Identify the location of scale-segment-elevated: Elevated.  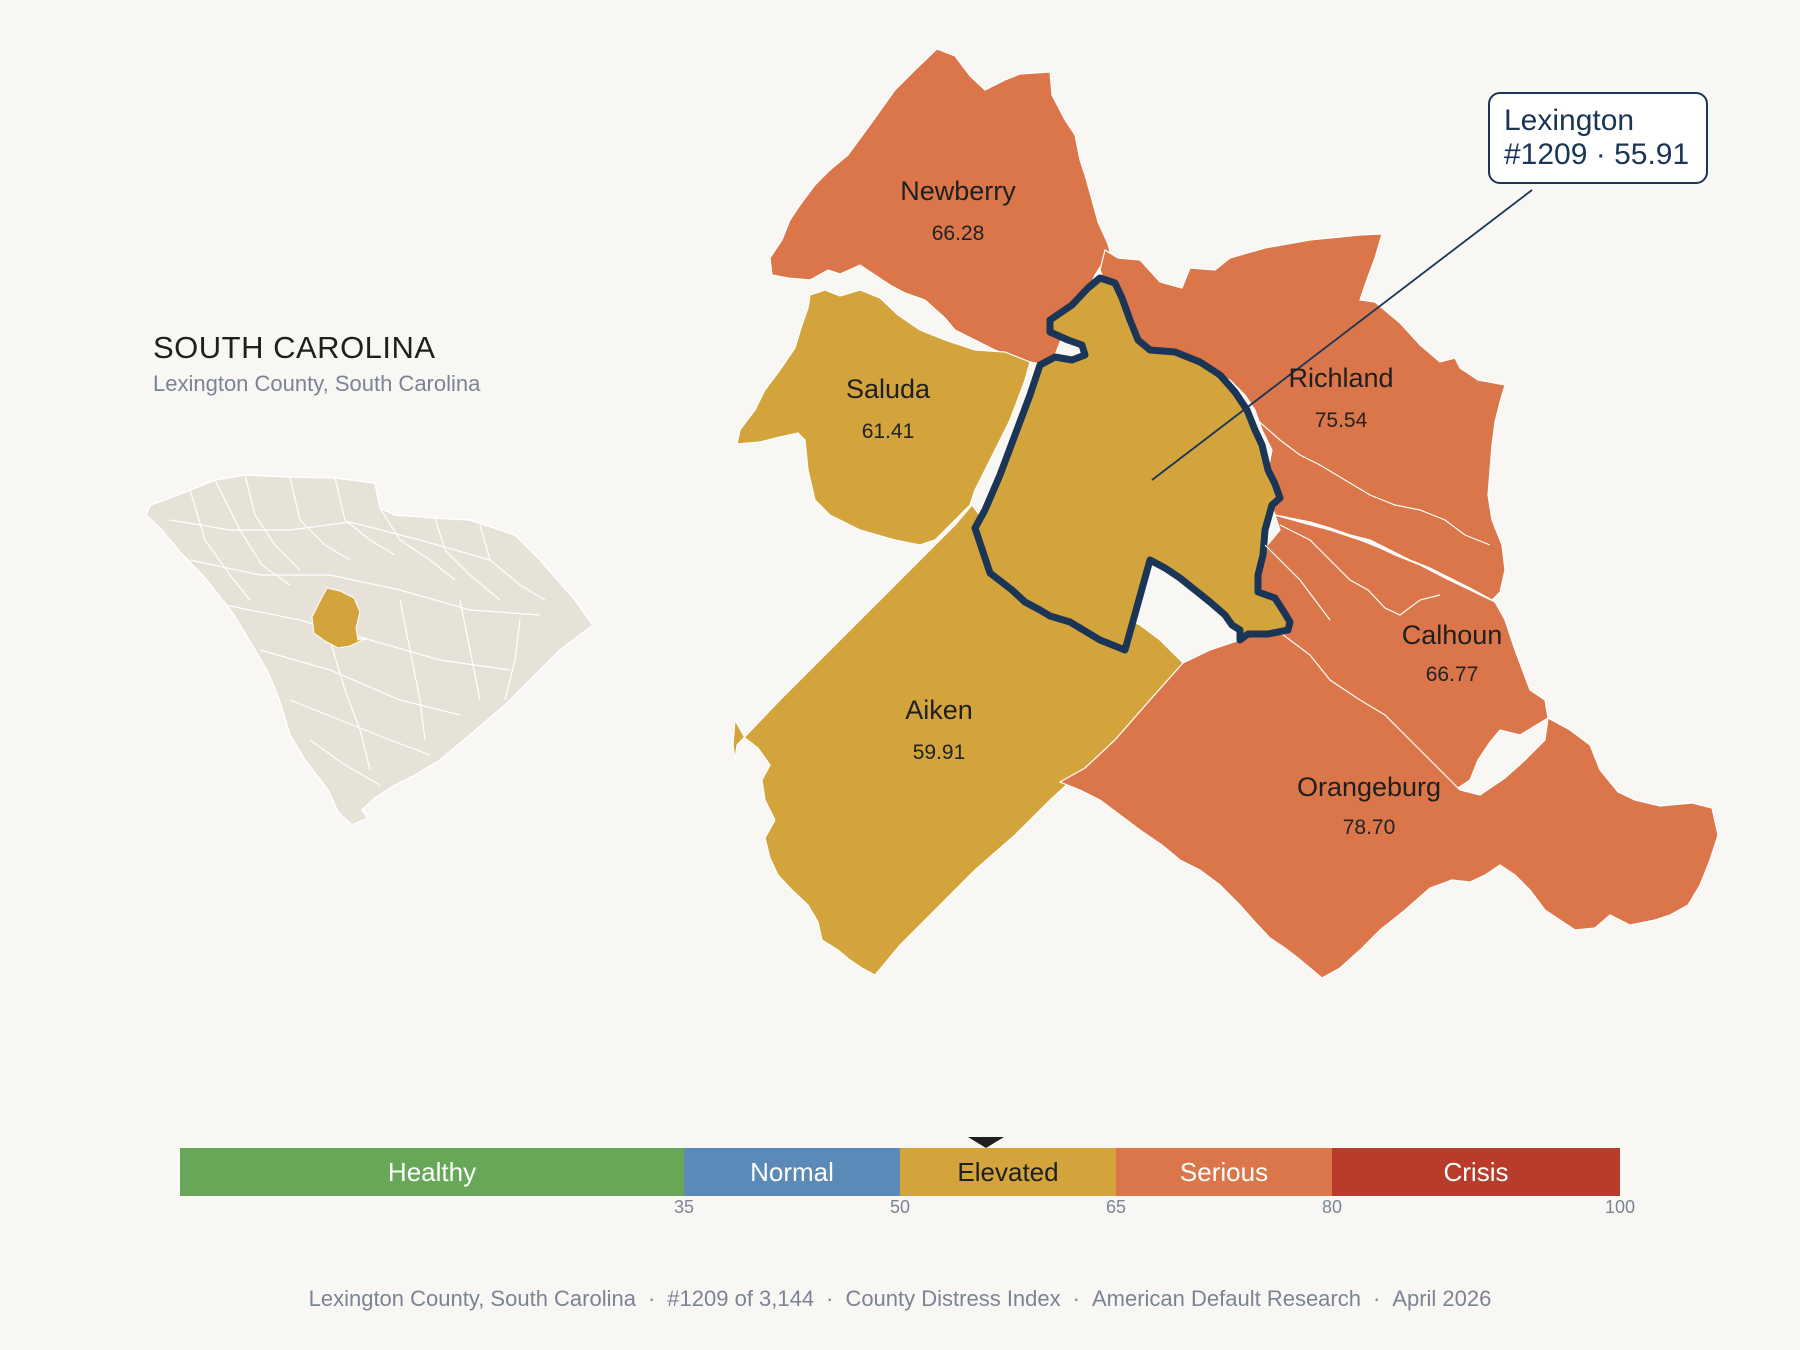
(1008, 1172).